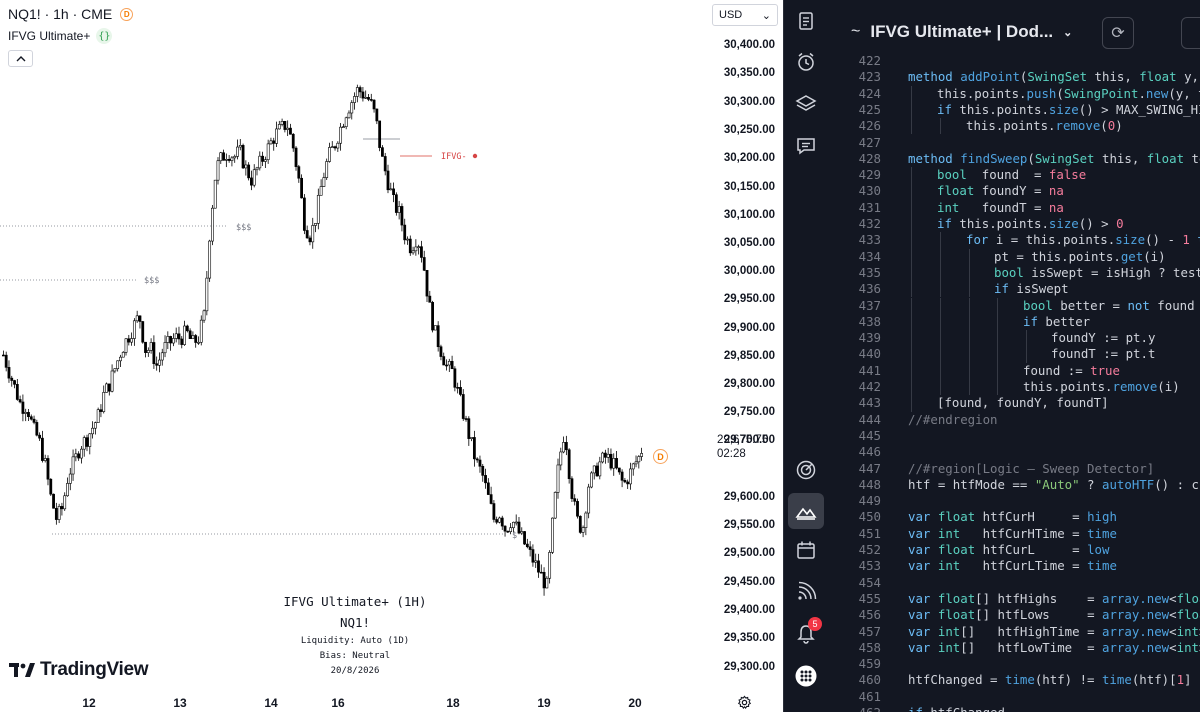 The width and height of the screenshot is (1200, 712). I want to click on sidebar-button-target, so click(806, 470).